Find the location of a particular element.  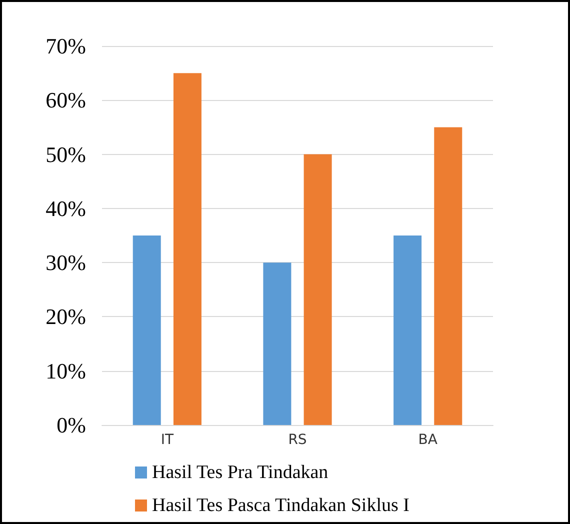

y-tick-label: 10% is located at coordinates (66, 371).